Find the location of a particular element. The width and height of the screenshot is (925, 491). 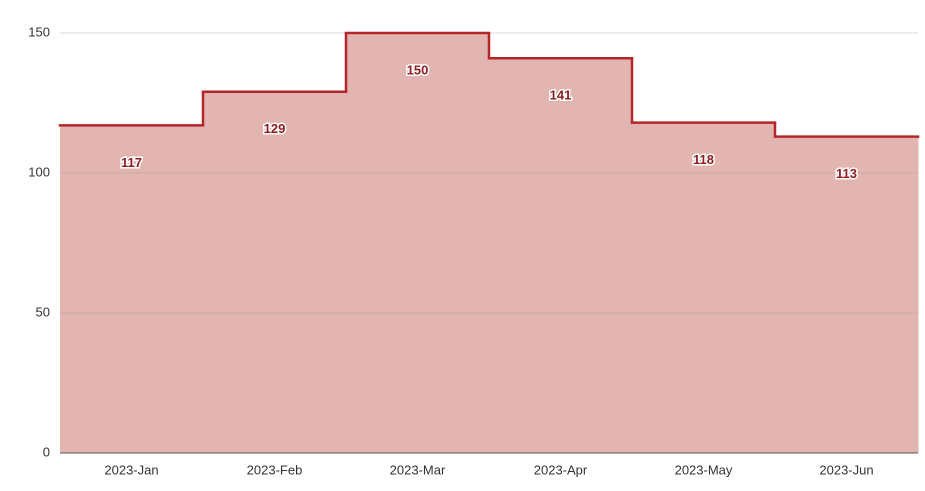

x-tick-label: 2023-Mar is located at coordinates (418, 469).